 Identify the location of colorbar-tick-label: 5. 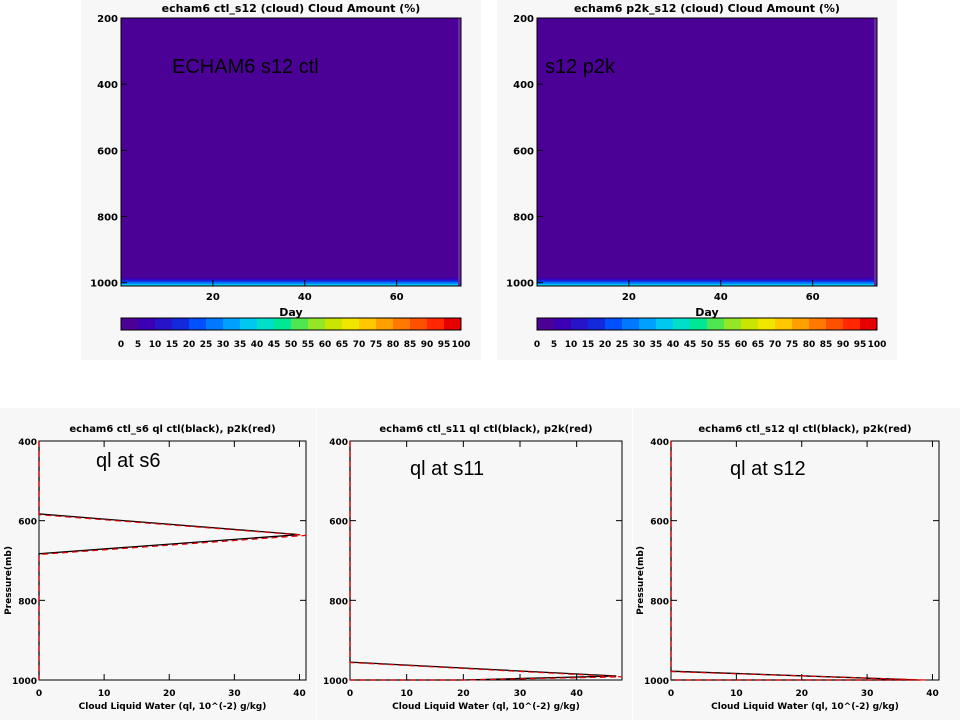
(554, 345).